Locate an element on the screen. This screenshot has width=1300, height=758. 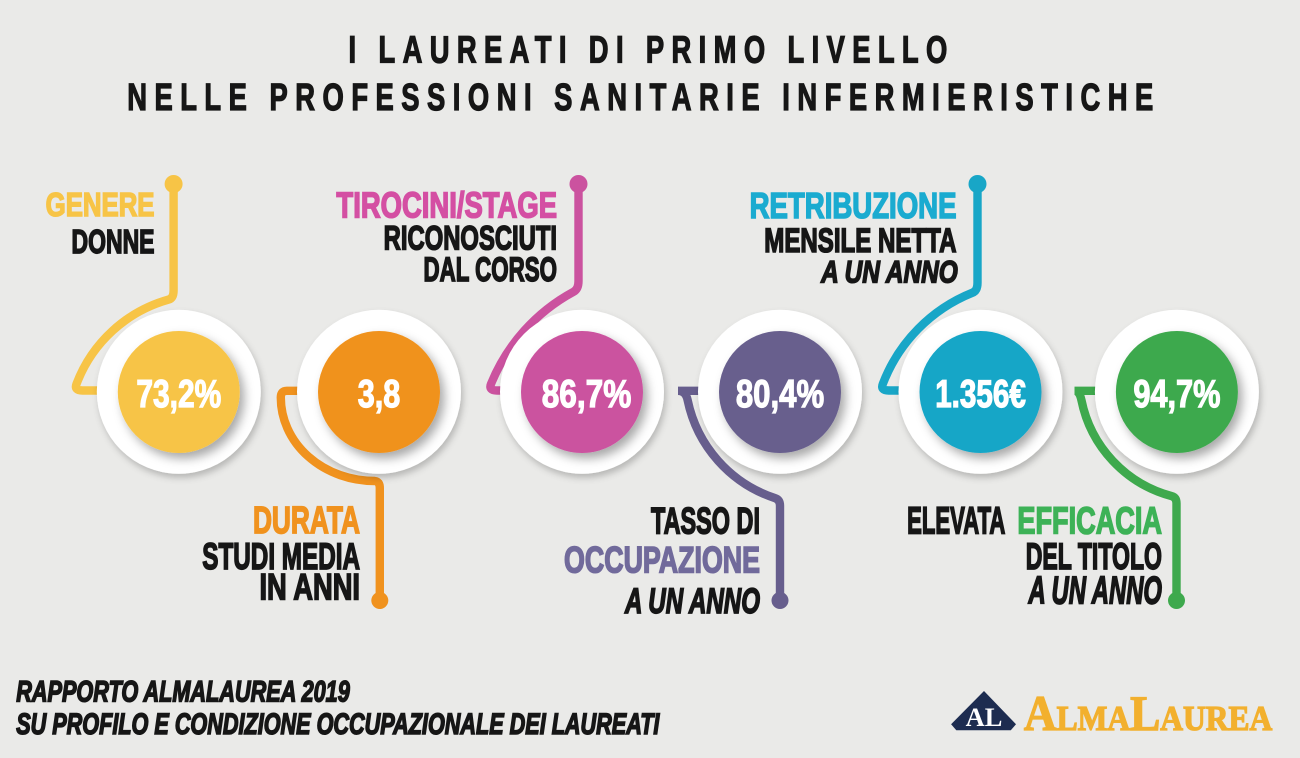
svg-text: I LAUREATI DI PRIMO LIVELLO is located at coordinates (652, 51).